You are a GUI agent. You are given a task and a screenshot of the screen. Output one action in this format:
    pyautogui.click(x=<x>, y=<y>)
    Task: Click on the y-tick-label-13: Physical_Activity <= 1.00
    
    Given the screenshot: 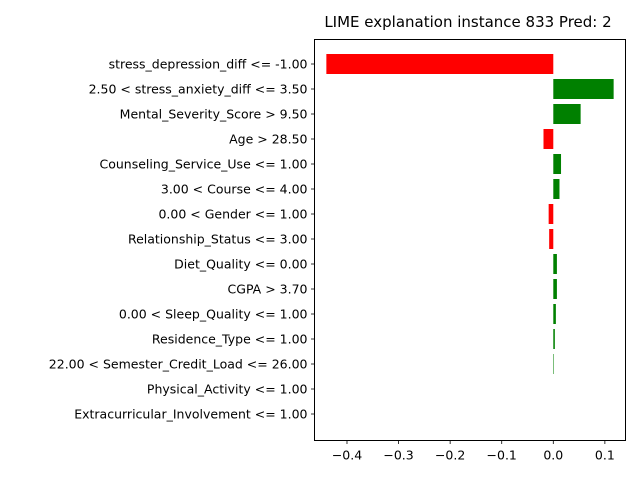 What is the action you would take?
    pyautogui.click(x=227, y=389)
    